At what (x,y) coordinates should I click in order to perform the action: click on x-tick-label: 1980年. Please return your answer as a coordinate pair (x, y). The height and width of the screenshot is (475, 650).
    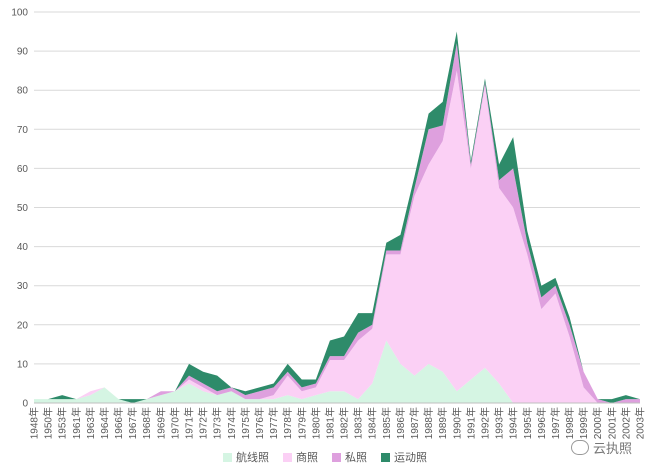
    Looking at the image, I should click on (315, 423).